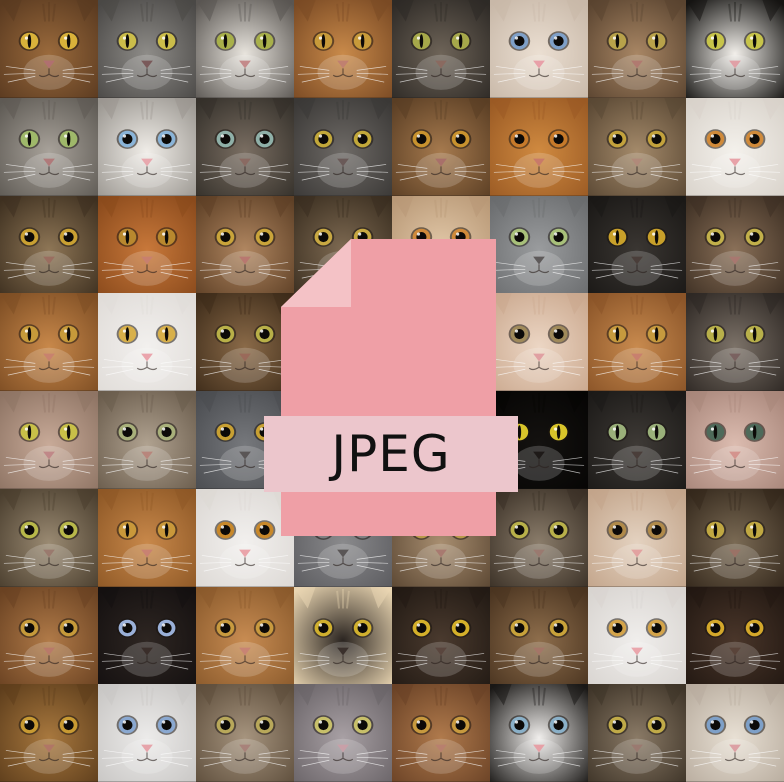  I want to click on file-type-label-band: JPEG, so click(391, 454).